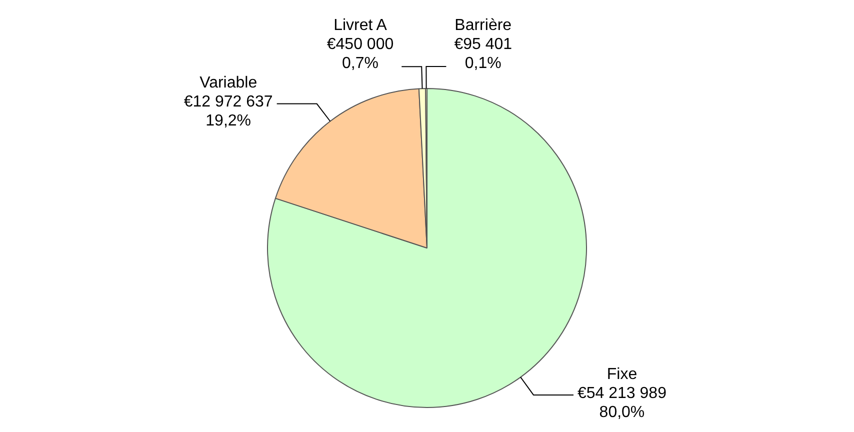  What do you see at coordinates (360, 54) in the screenshot?
I see `data-label: €450 000 0,7%` at bounding box center [360, 54].